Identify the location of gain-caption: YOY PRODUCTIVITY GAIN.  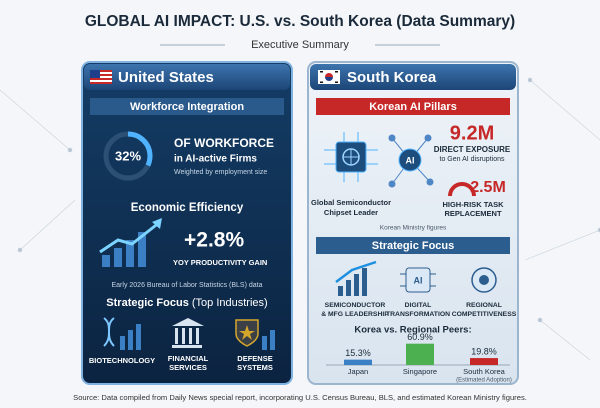
(220, 262).